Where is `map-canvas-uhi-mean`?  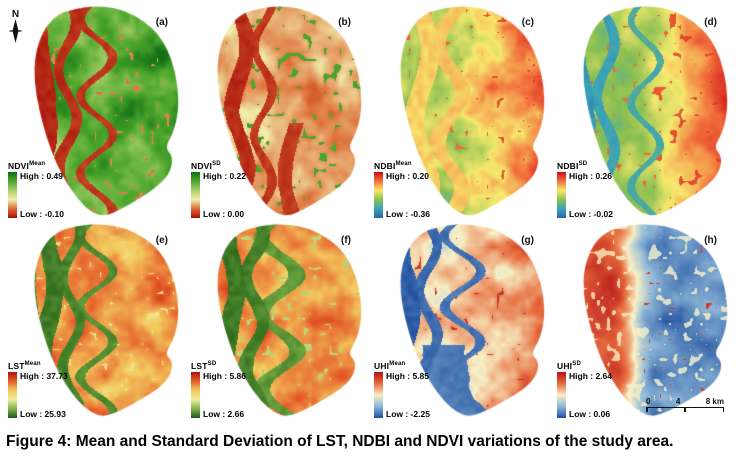
map-canvas-uhi-mean is located at coordinates (458, 321).